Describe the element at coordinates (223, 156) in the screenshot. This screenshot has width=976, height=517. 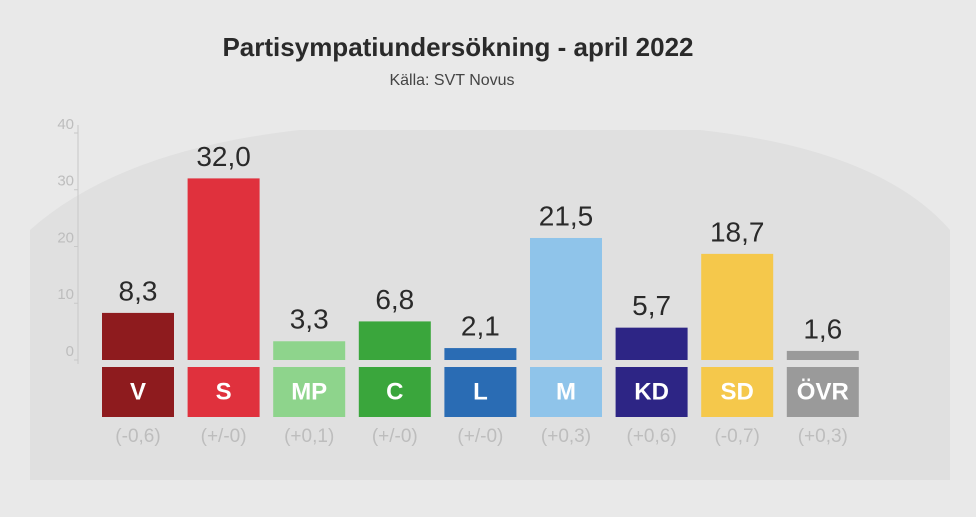
I see `value-label: 32,0` at that location.